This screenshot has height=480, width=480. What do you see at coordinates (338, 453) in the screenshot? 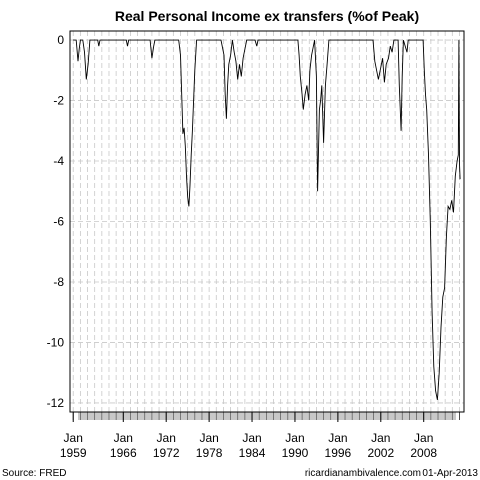
I see `x-tick-year: 1996` at bounding box center [338, 453].